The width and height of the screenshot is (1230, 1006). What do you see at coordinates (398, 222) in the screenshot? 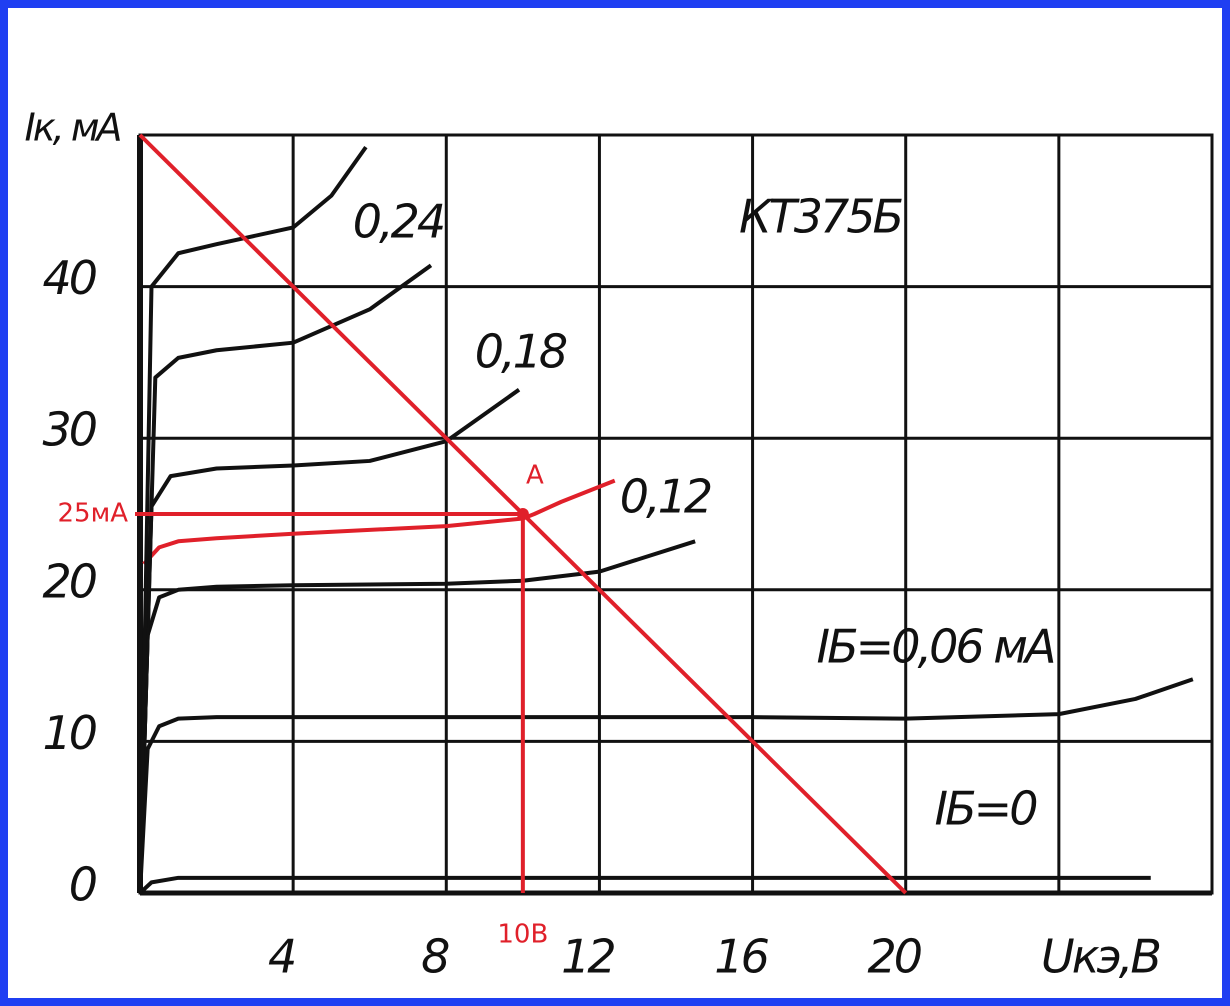
I see `series-label: 0,24` at bounding box center [398, 222].